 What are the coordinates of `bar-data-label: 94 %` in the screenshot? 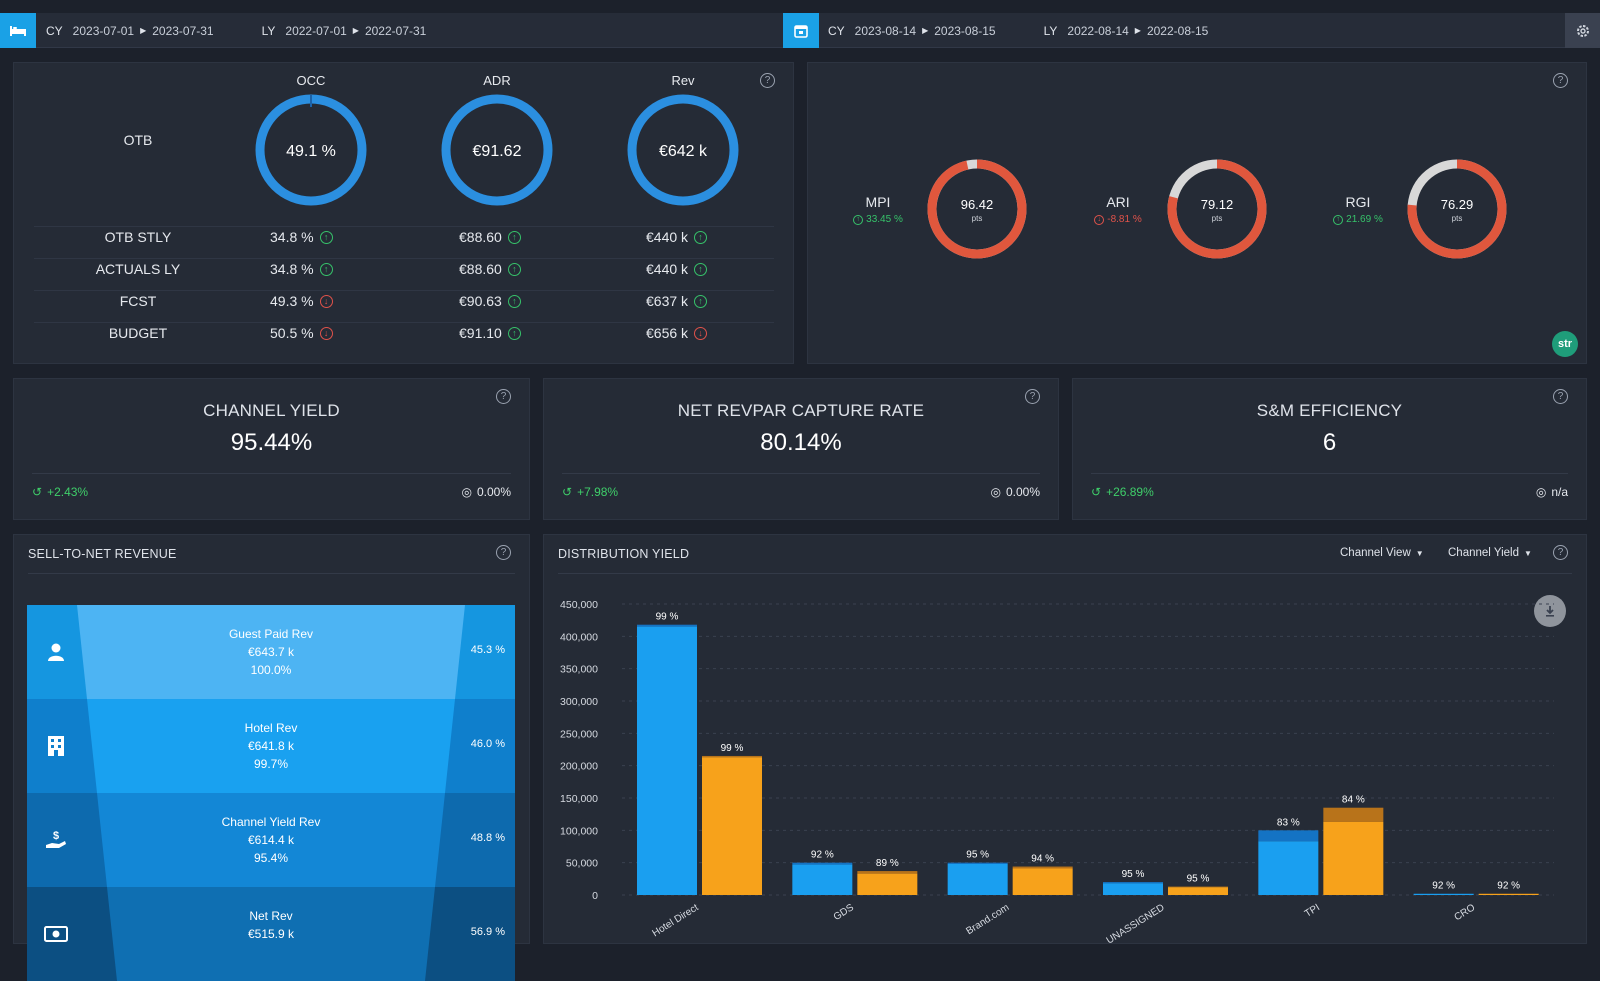 It's located at (1042, 859).